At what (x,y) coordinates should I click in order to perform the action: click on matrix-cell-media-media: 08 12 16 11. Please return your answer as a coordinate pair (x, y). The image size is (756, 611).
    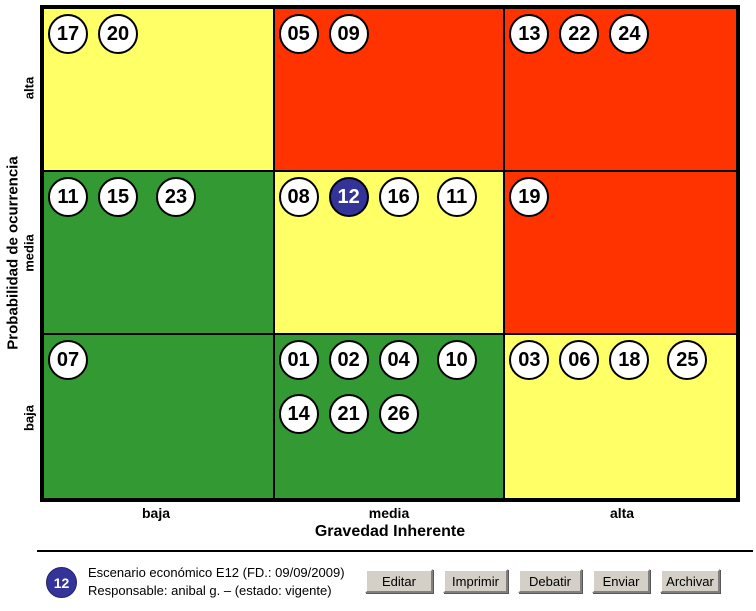
    Looking at the image, I should click on (390, 253).